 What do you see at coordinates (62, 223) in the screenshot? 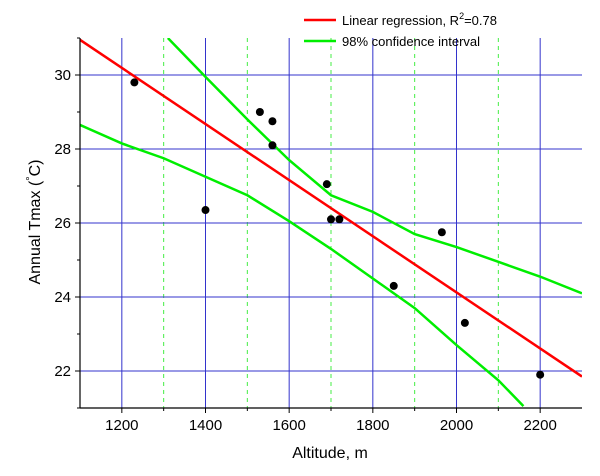
I see `y-tick-label: 26` at bounding box center [62, 223].